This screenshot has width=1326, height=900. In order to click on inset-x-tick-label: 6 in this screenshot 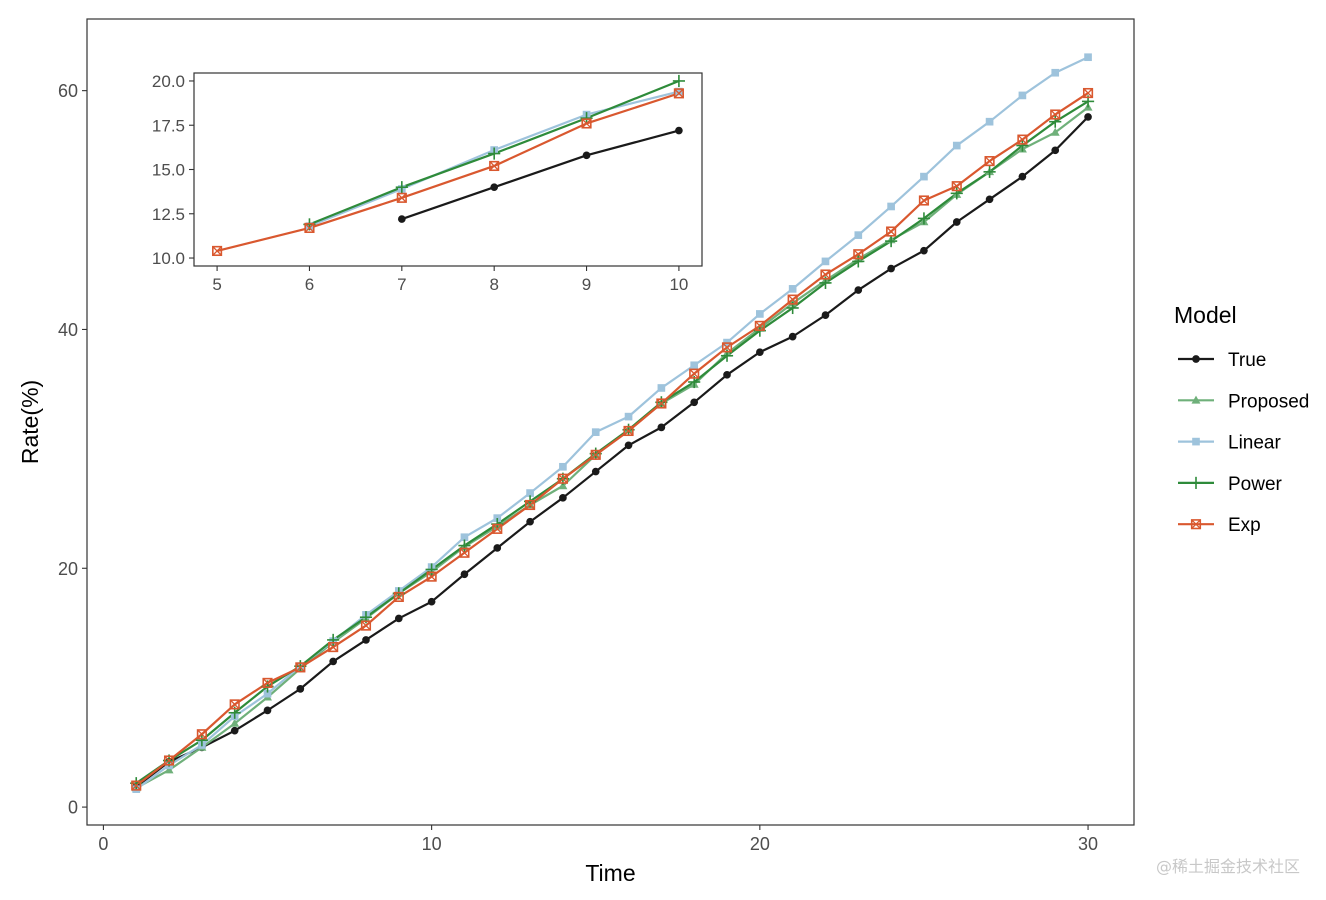, I will do `click(309, 284)`.